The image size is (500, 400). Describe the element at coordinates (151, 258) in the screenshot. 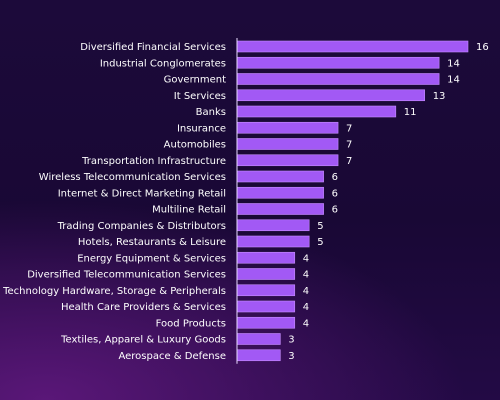

I see `category-label: Energy Equipment & Services` at that location.